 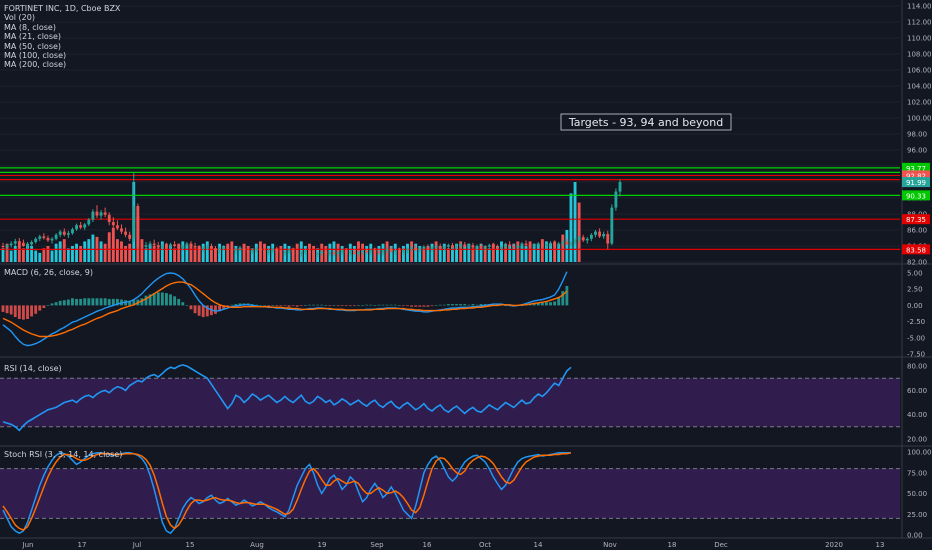 I want to click on legend-ma-21: MA (21, close), so click(x=33, y=37).